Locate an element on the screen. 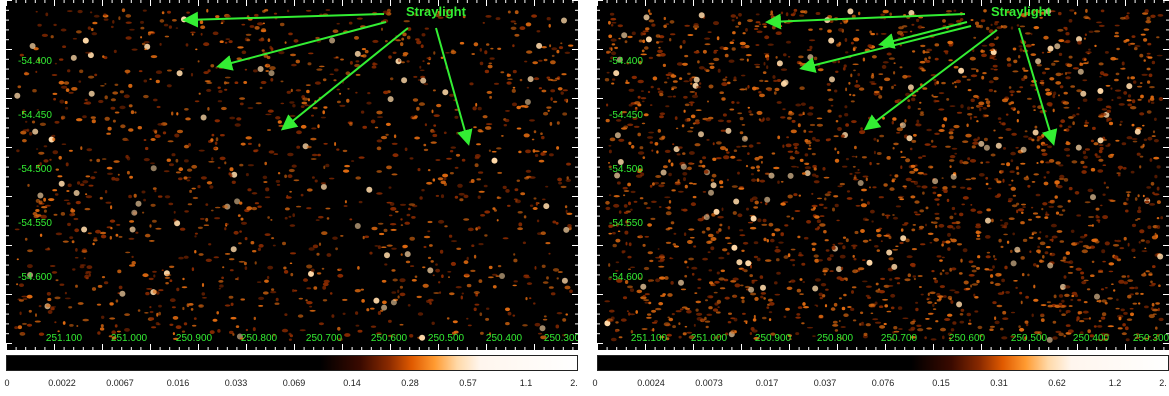 This screenshot has height=396, width=1169. colorbar-tick-label: 2. is located at coordinates (574, 383).